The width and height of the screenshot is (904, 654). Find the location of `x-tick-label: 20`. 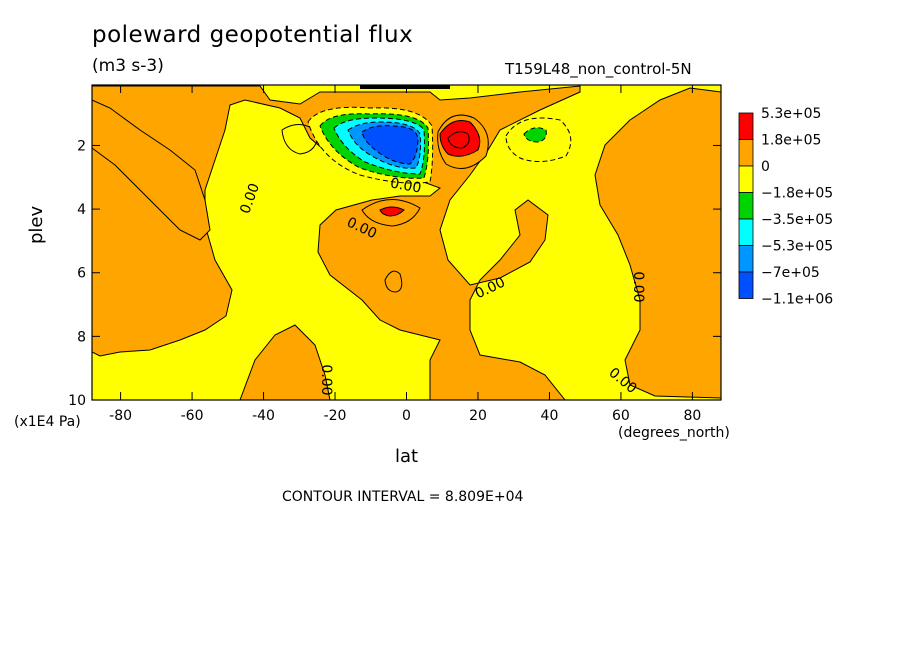

x-tick-label: 20 is located at coordinates (478, 416).